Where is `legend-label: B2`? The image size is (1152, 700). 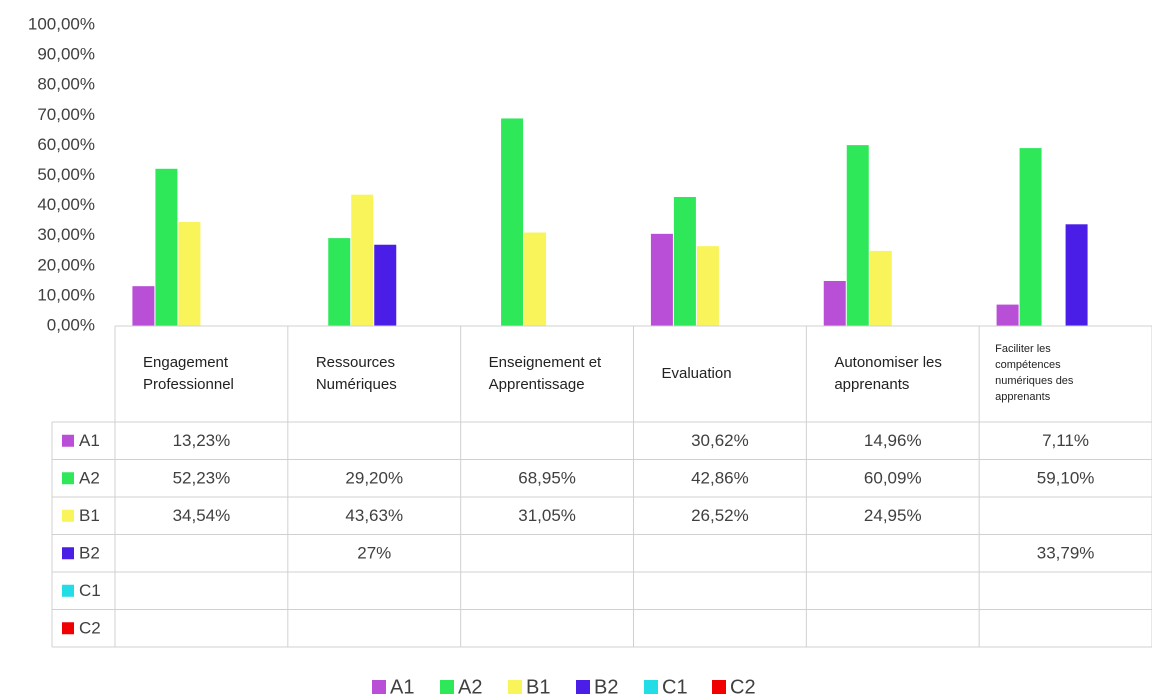 legend-label: B2 is located at coordinates (606, 687).